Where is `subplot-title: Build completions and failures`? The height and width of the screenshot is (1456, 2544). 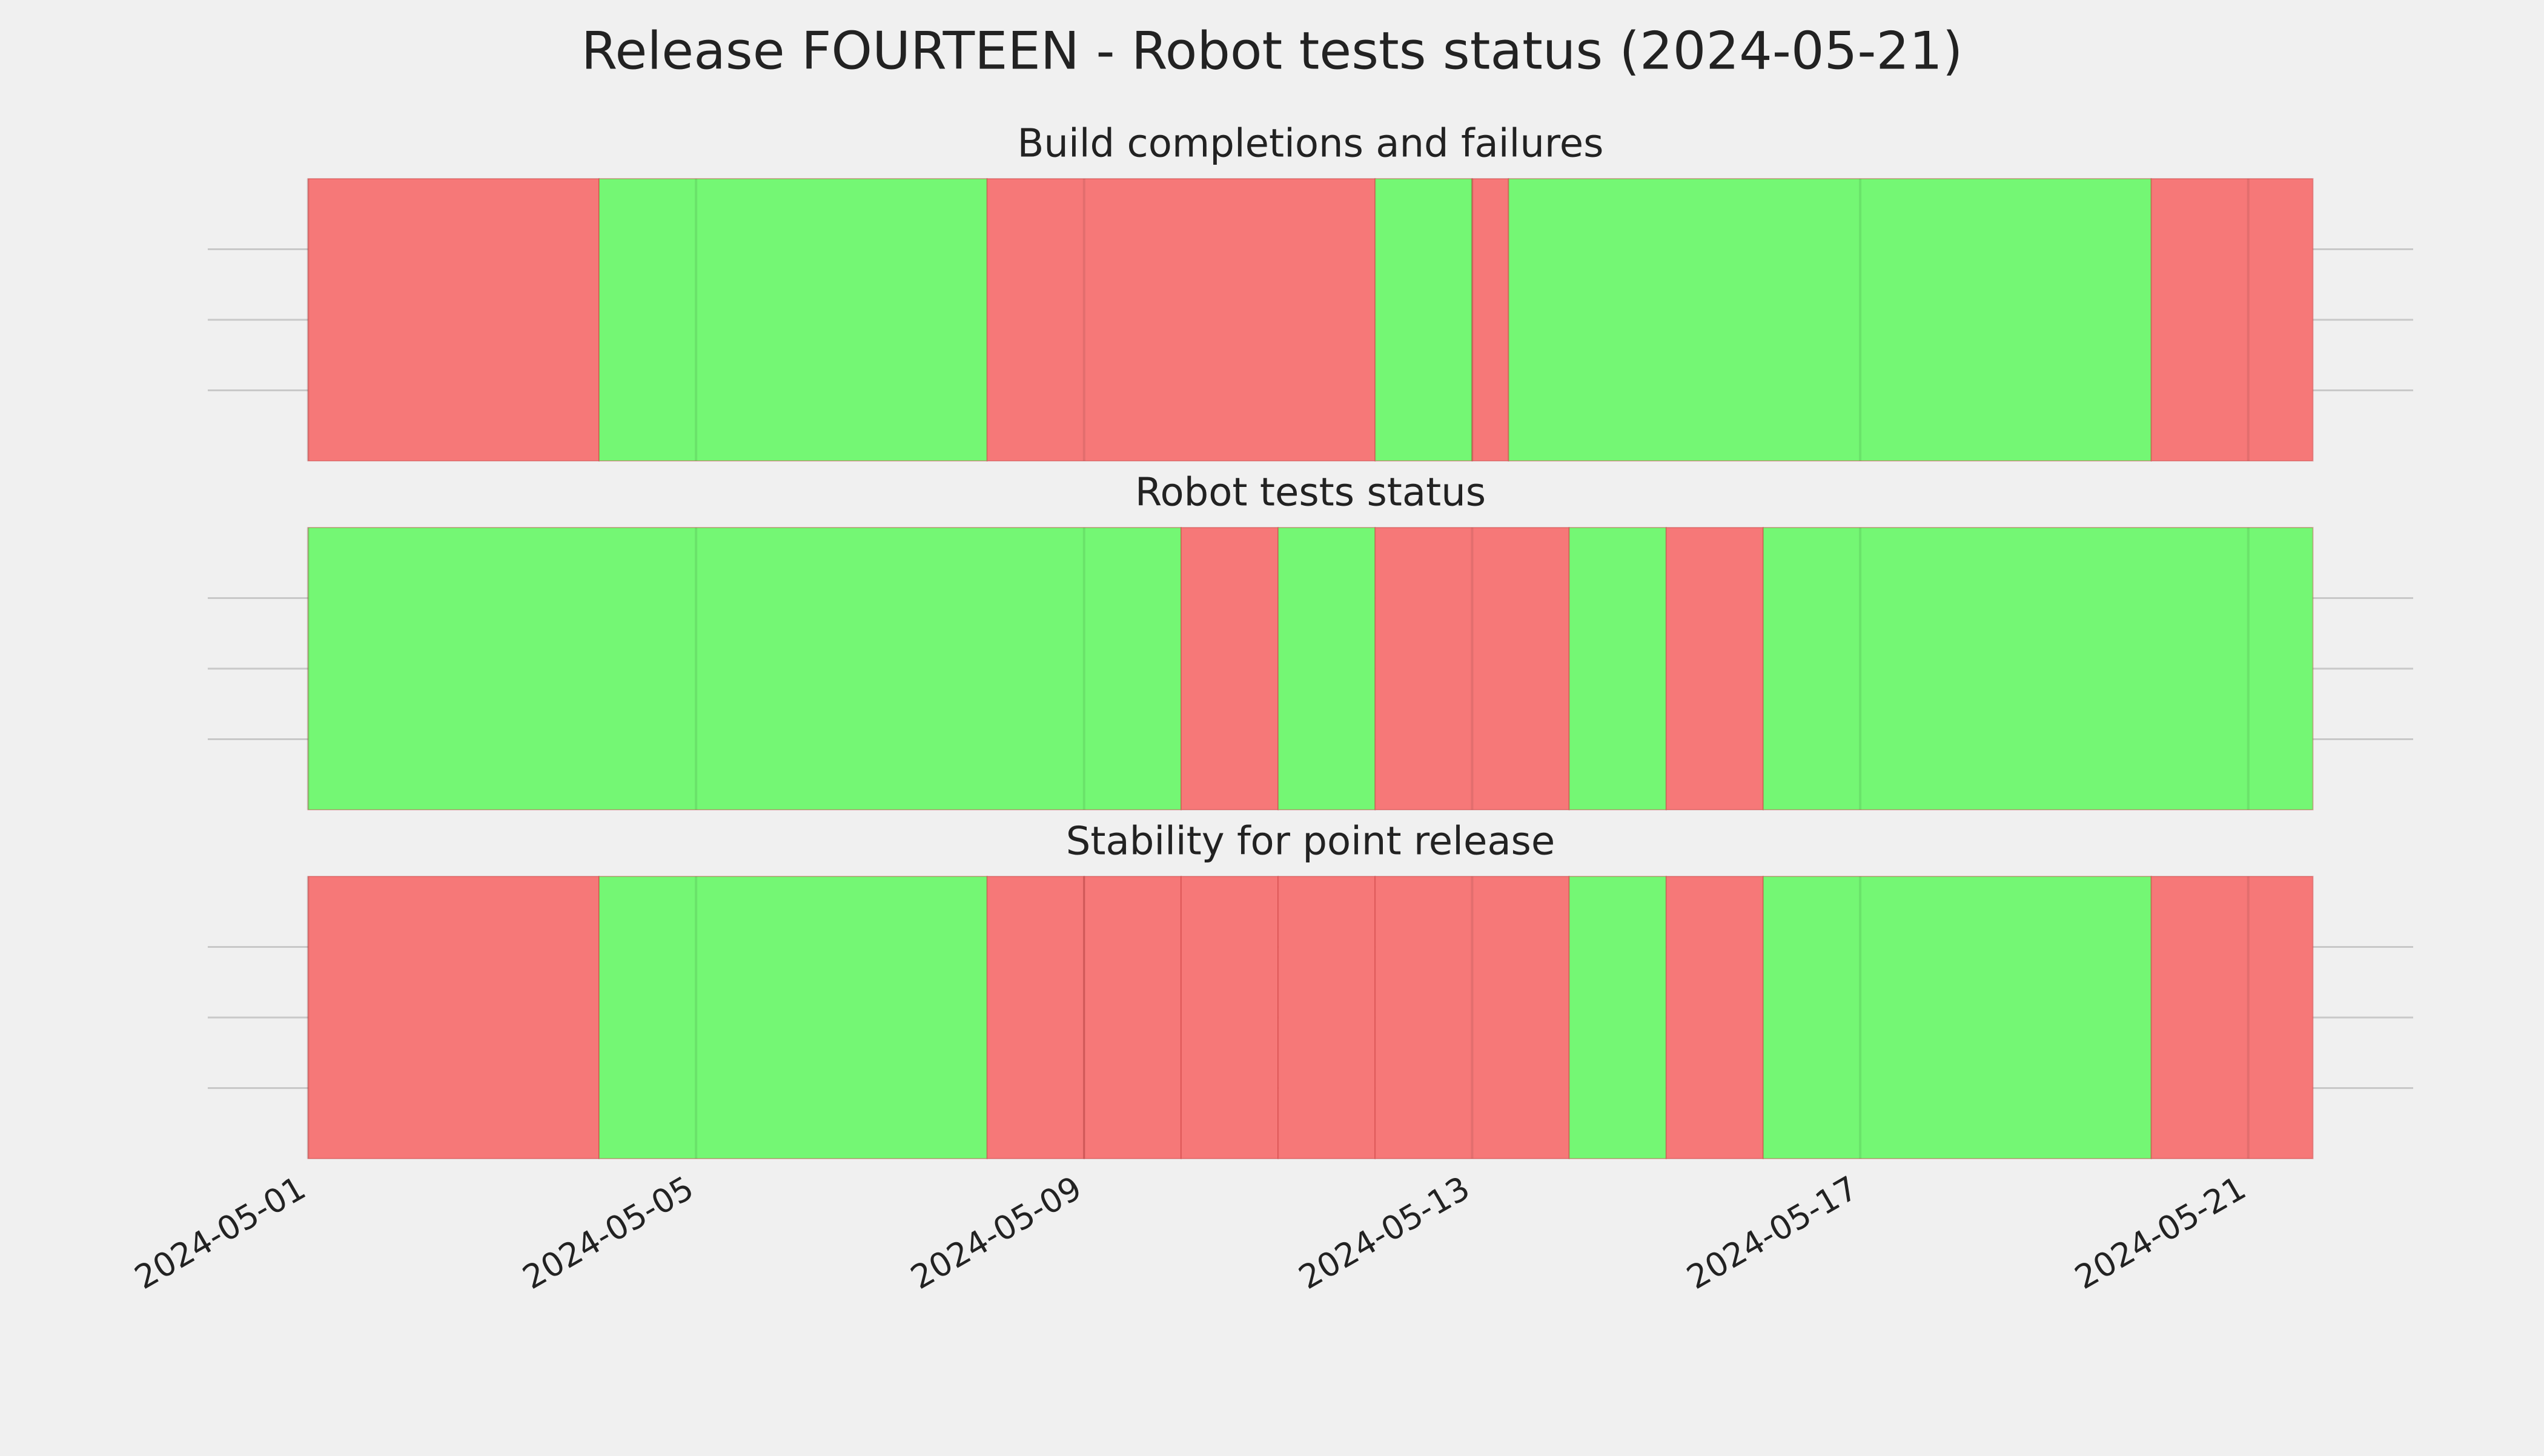 subplot-title: Build completions and failures is located at coordinates (1311, 144).